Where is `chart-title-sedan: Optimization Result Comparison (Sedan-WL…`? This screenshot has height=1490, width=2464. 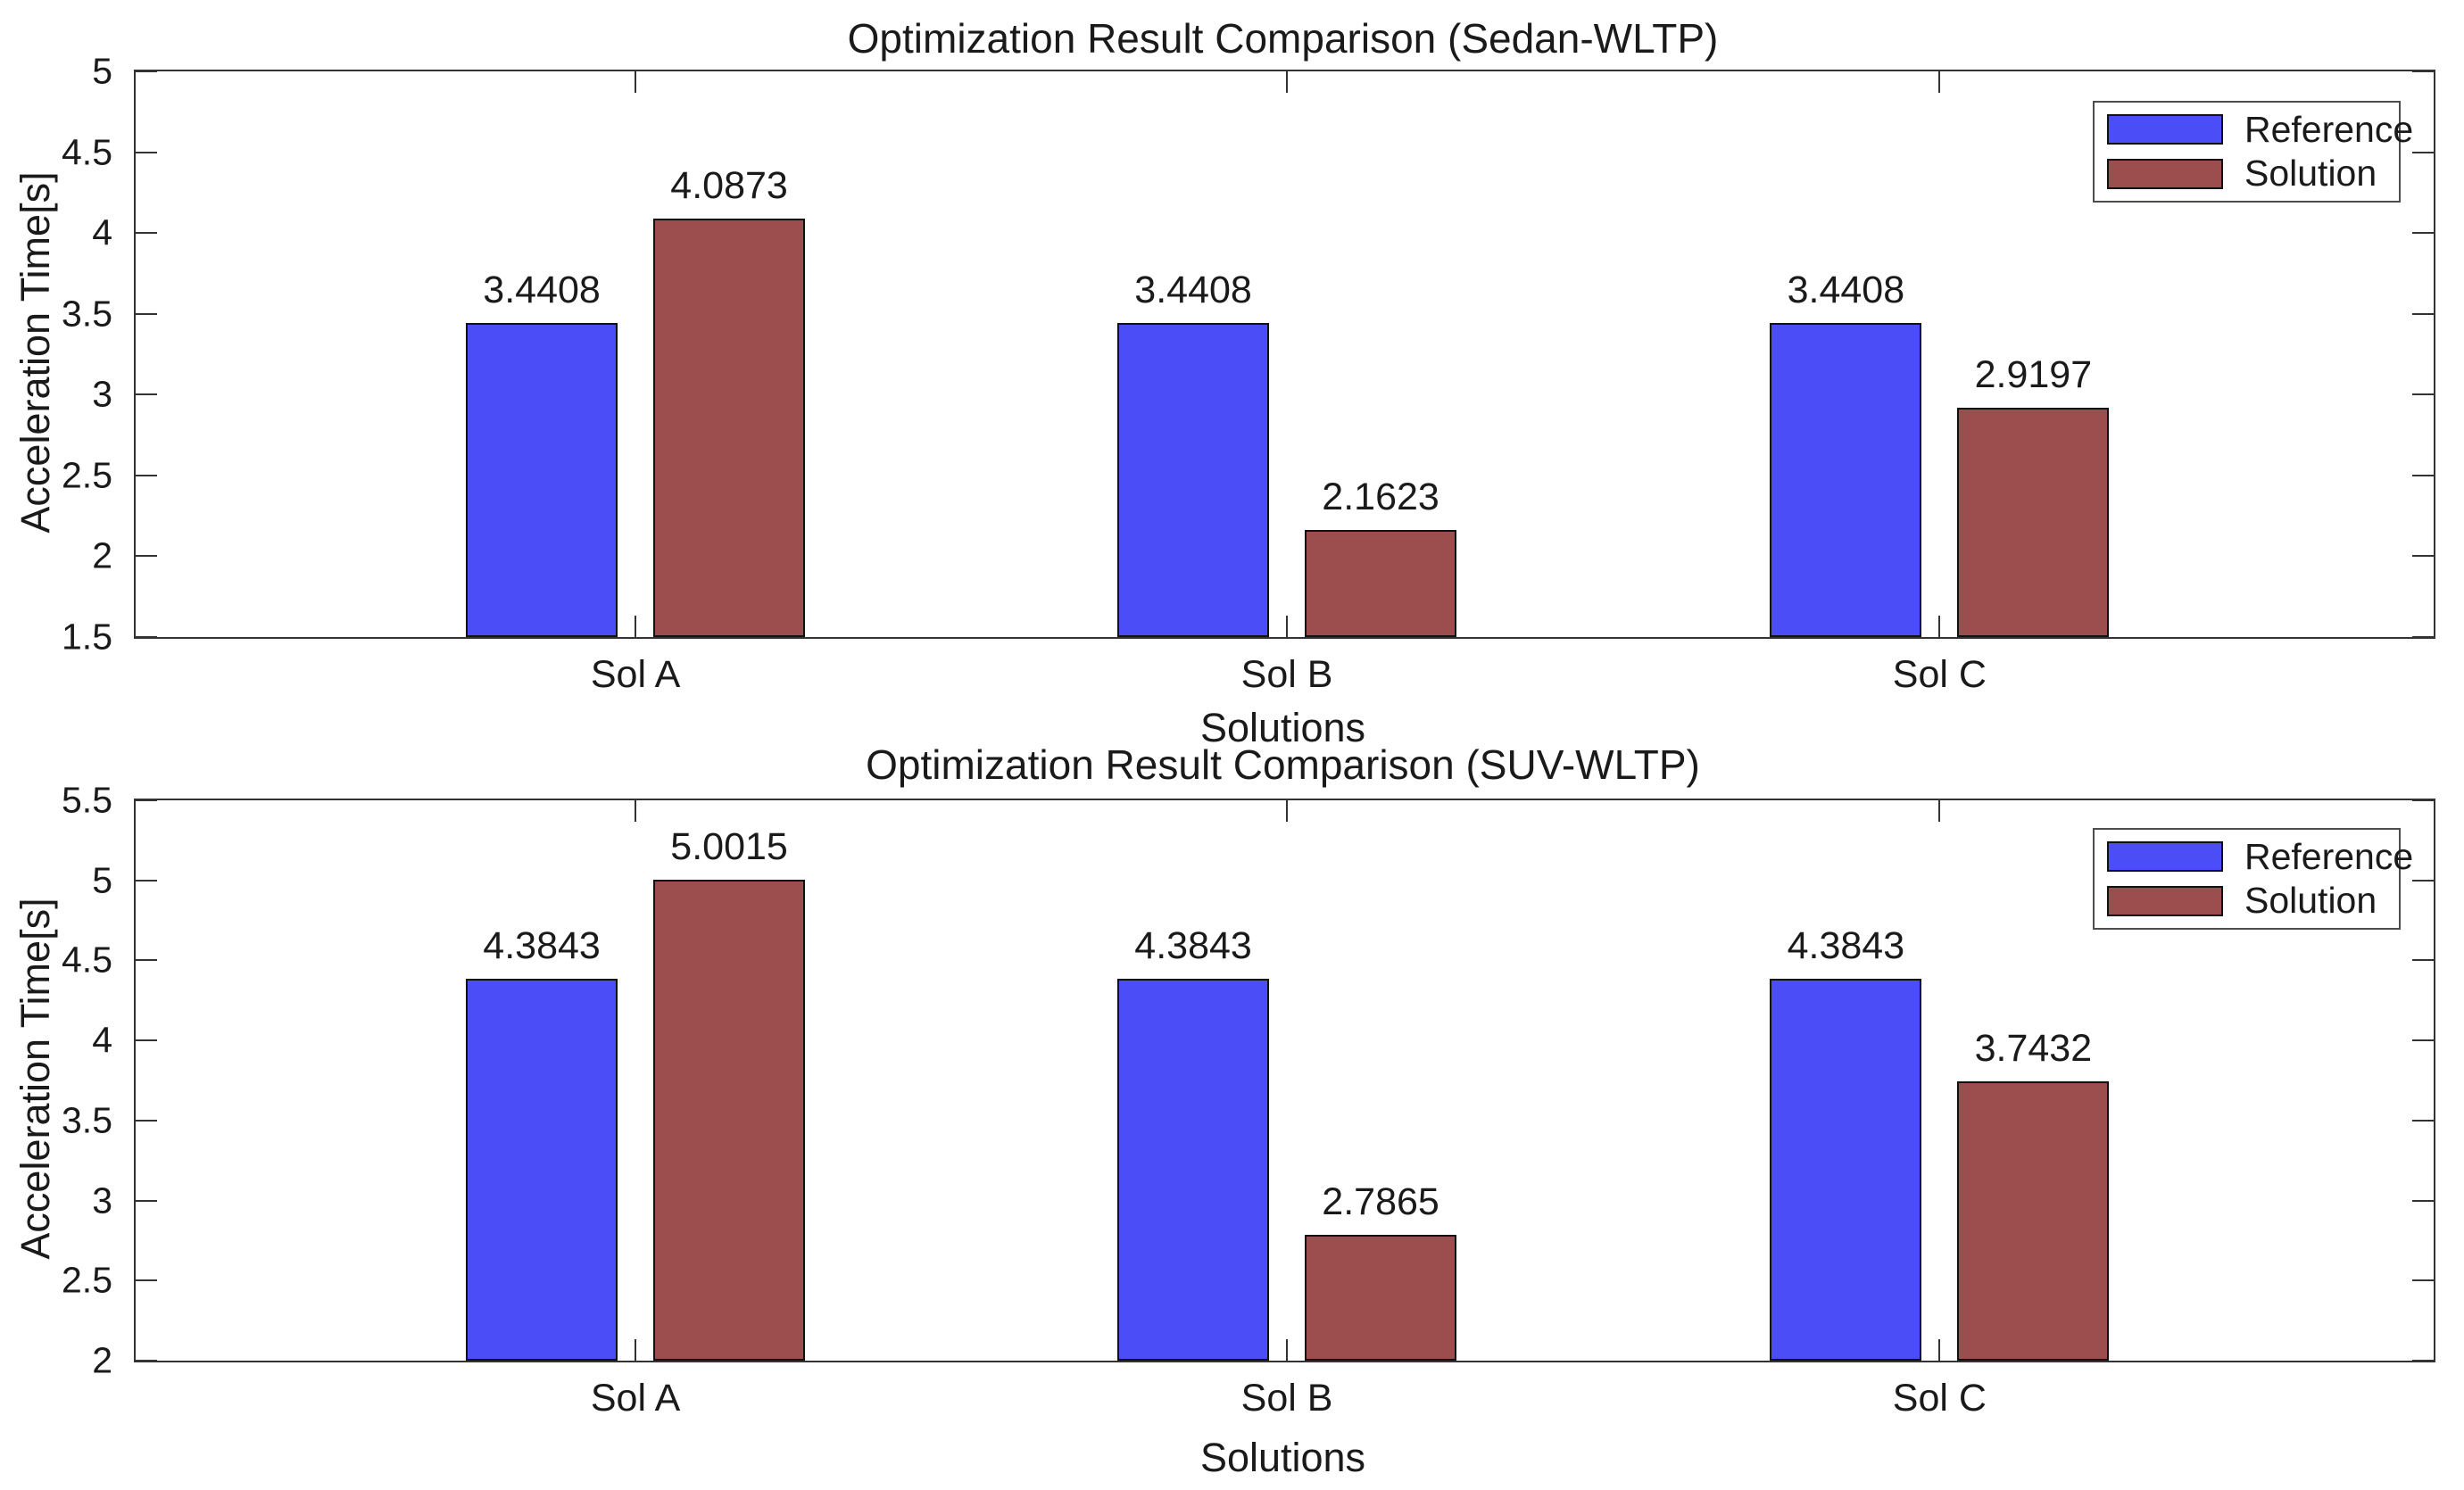 chart-title-sedan: Optimization Result Comparison (Sedan-WL… is located at coordinates (1283, 38).